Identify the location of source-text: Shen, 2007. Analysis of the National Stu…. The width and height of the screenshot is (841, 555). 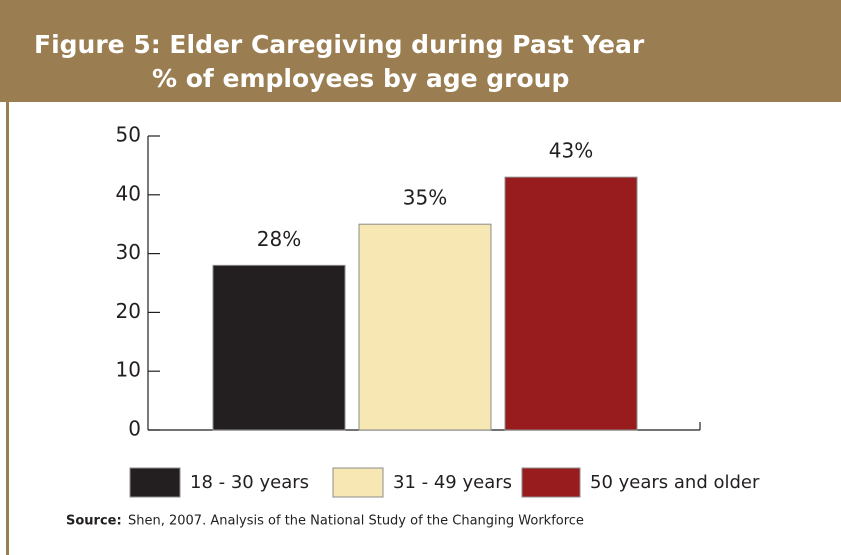
(356, 521).